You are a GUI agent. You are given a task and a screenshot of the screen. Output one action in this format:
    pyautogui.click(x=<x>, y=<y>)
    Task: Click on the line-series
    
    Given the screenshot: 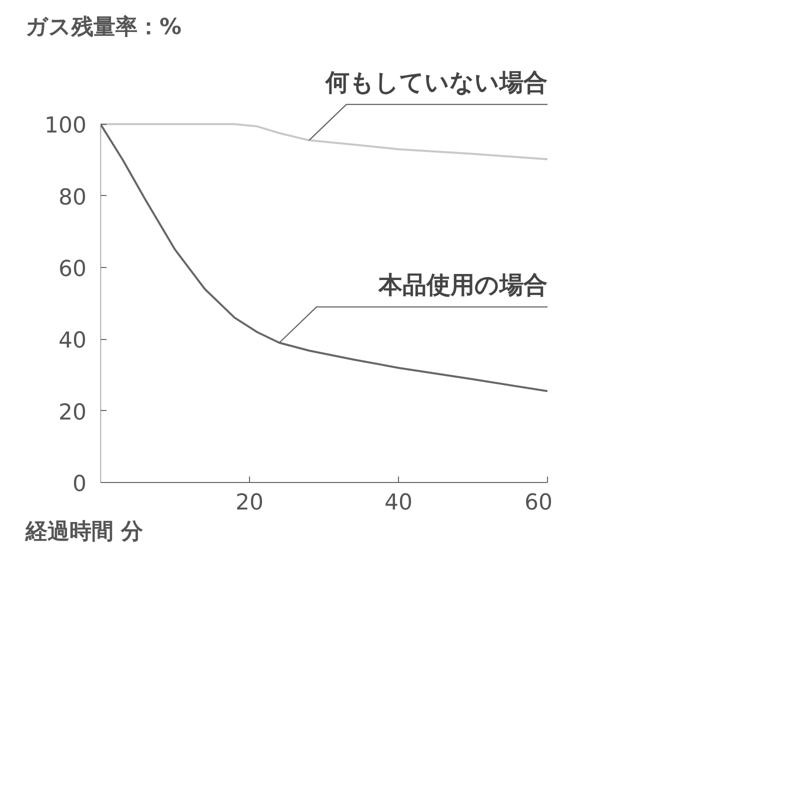 What is the action you would take?
    pyautogui.click(x=324, y=141)
    